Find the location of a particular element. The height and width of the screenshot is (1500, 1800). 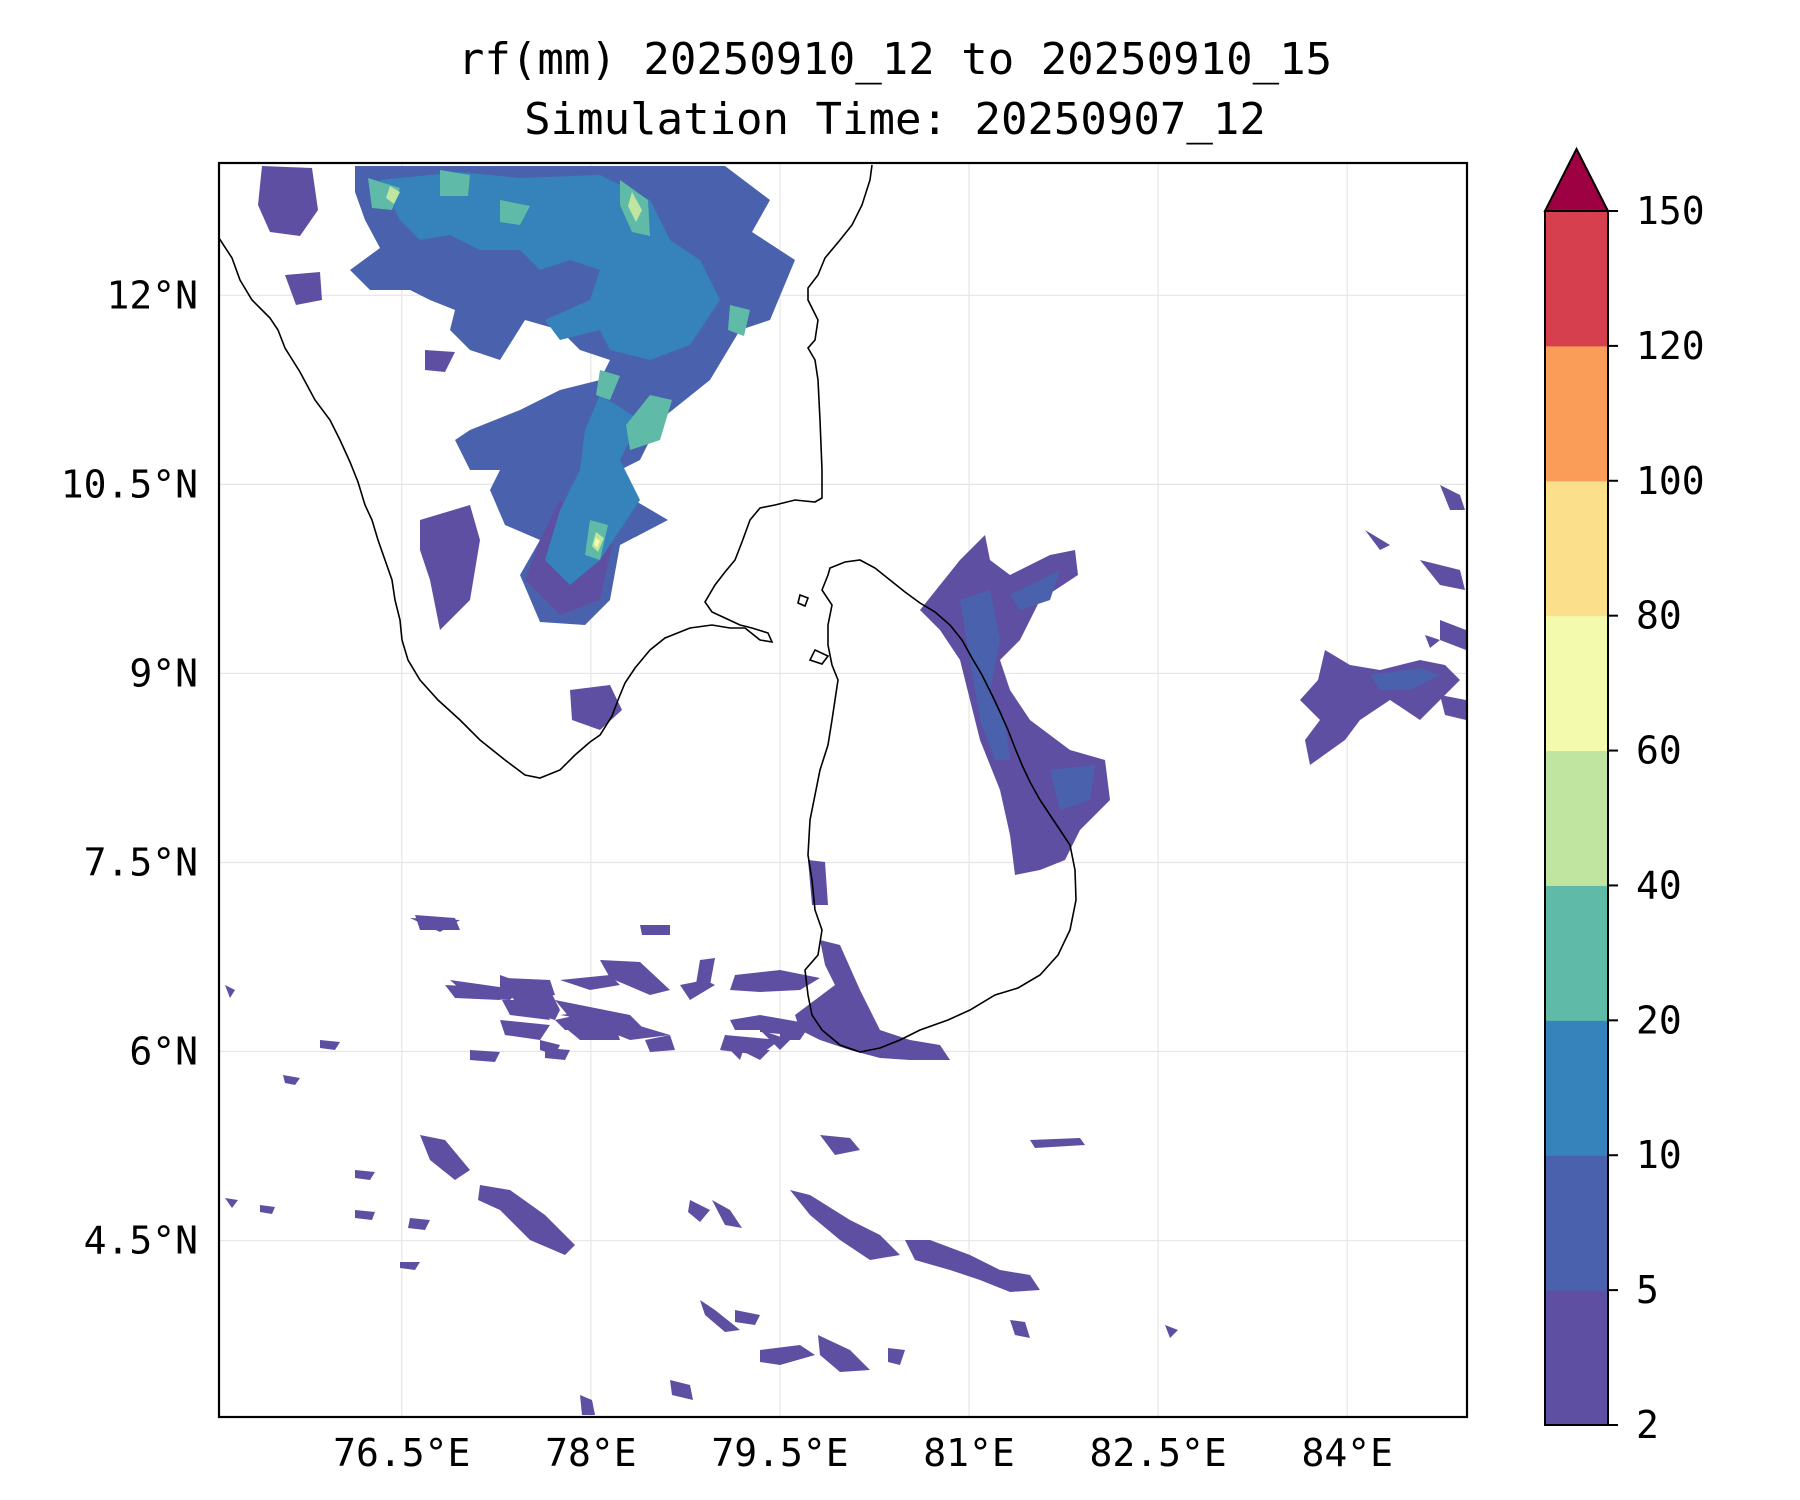

lon-tick-label: 78°E is located at coordinates (591, 1453).